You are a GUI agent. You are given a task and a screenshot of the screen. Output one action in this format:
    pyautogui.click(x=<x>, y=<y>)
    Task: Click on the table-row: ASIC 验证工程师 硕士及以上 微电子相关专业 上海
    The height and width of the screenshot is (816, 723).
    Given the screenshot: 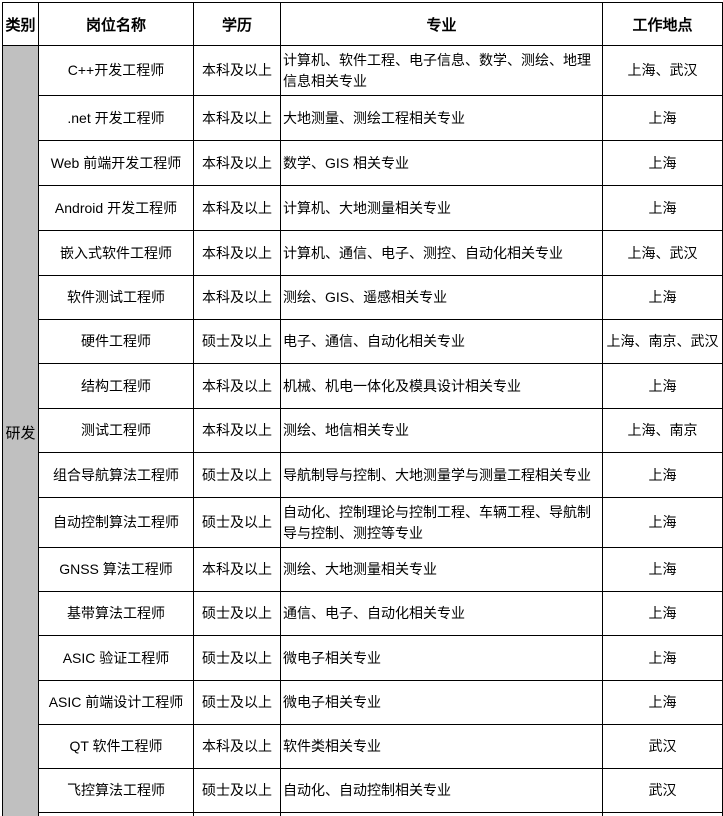 What is the action you would take?
    pyautogui.click(x=363, y=658)
    